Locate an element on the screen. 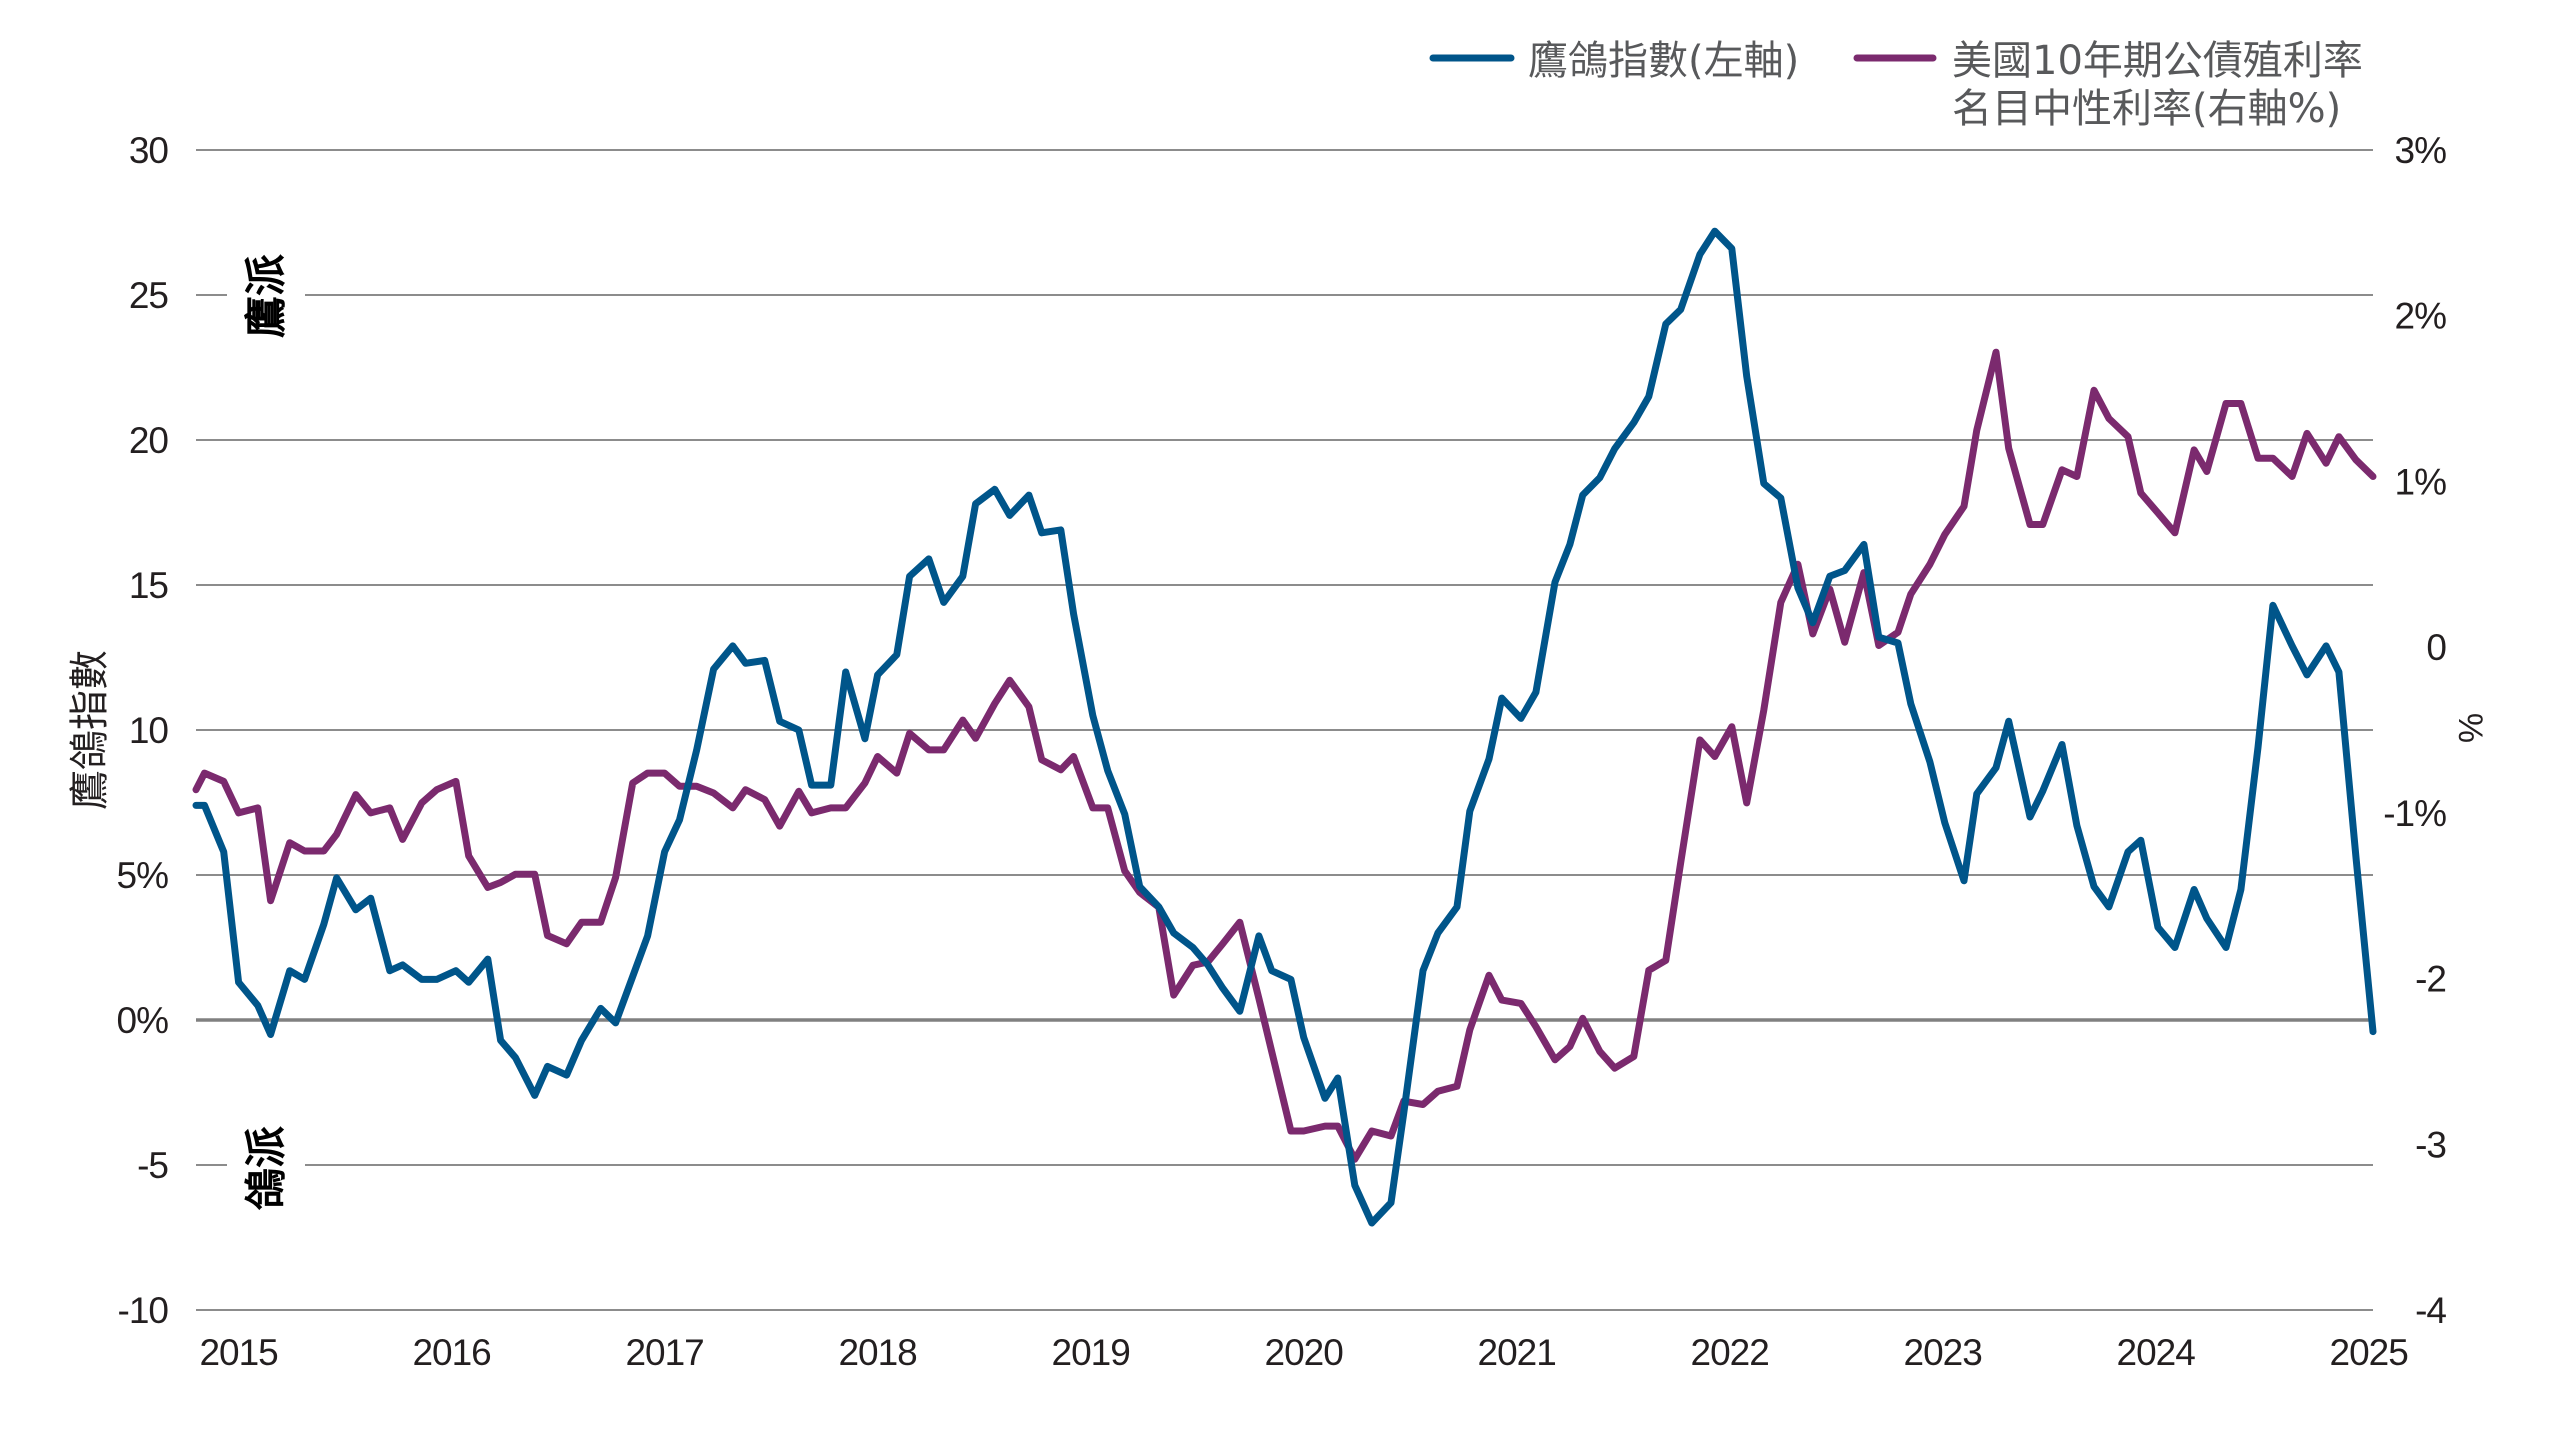 Image resolution: width=2560 pixels, height=1440 pixels. legend-label-line-1: 美國10年期公債殖利率 is located at coordinates (2157, 61).